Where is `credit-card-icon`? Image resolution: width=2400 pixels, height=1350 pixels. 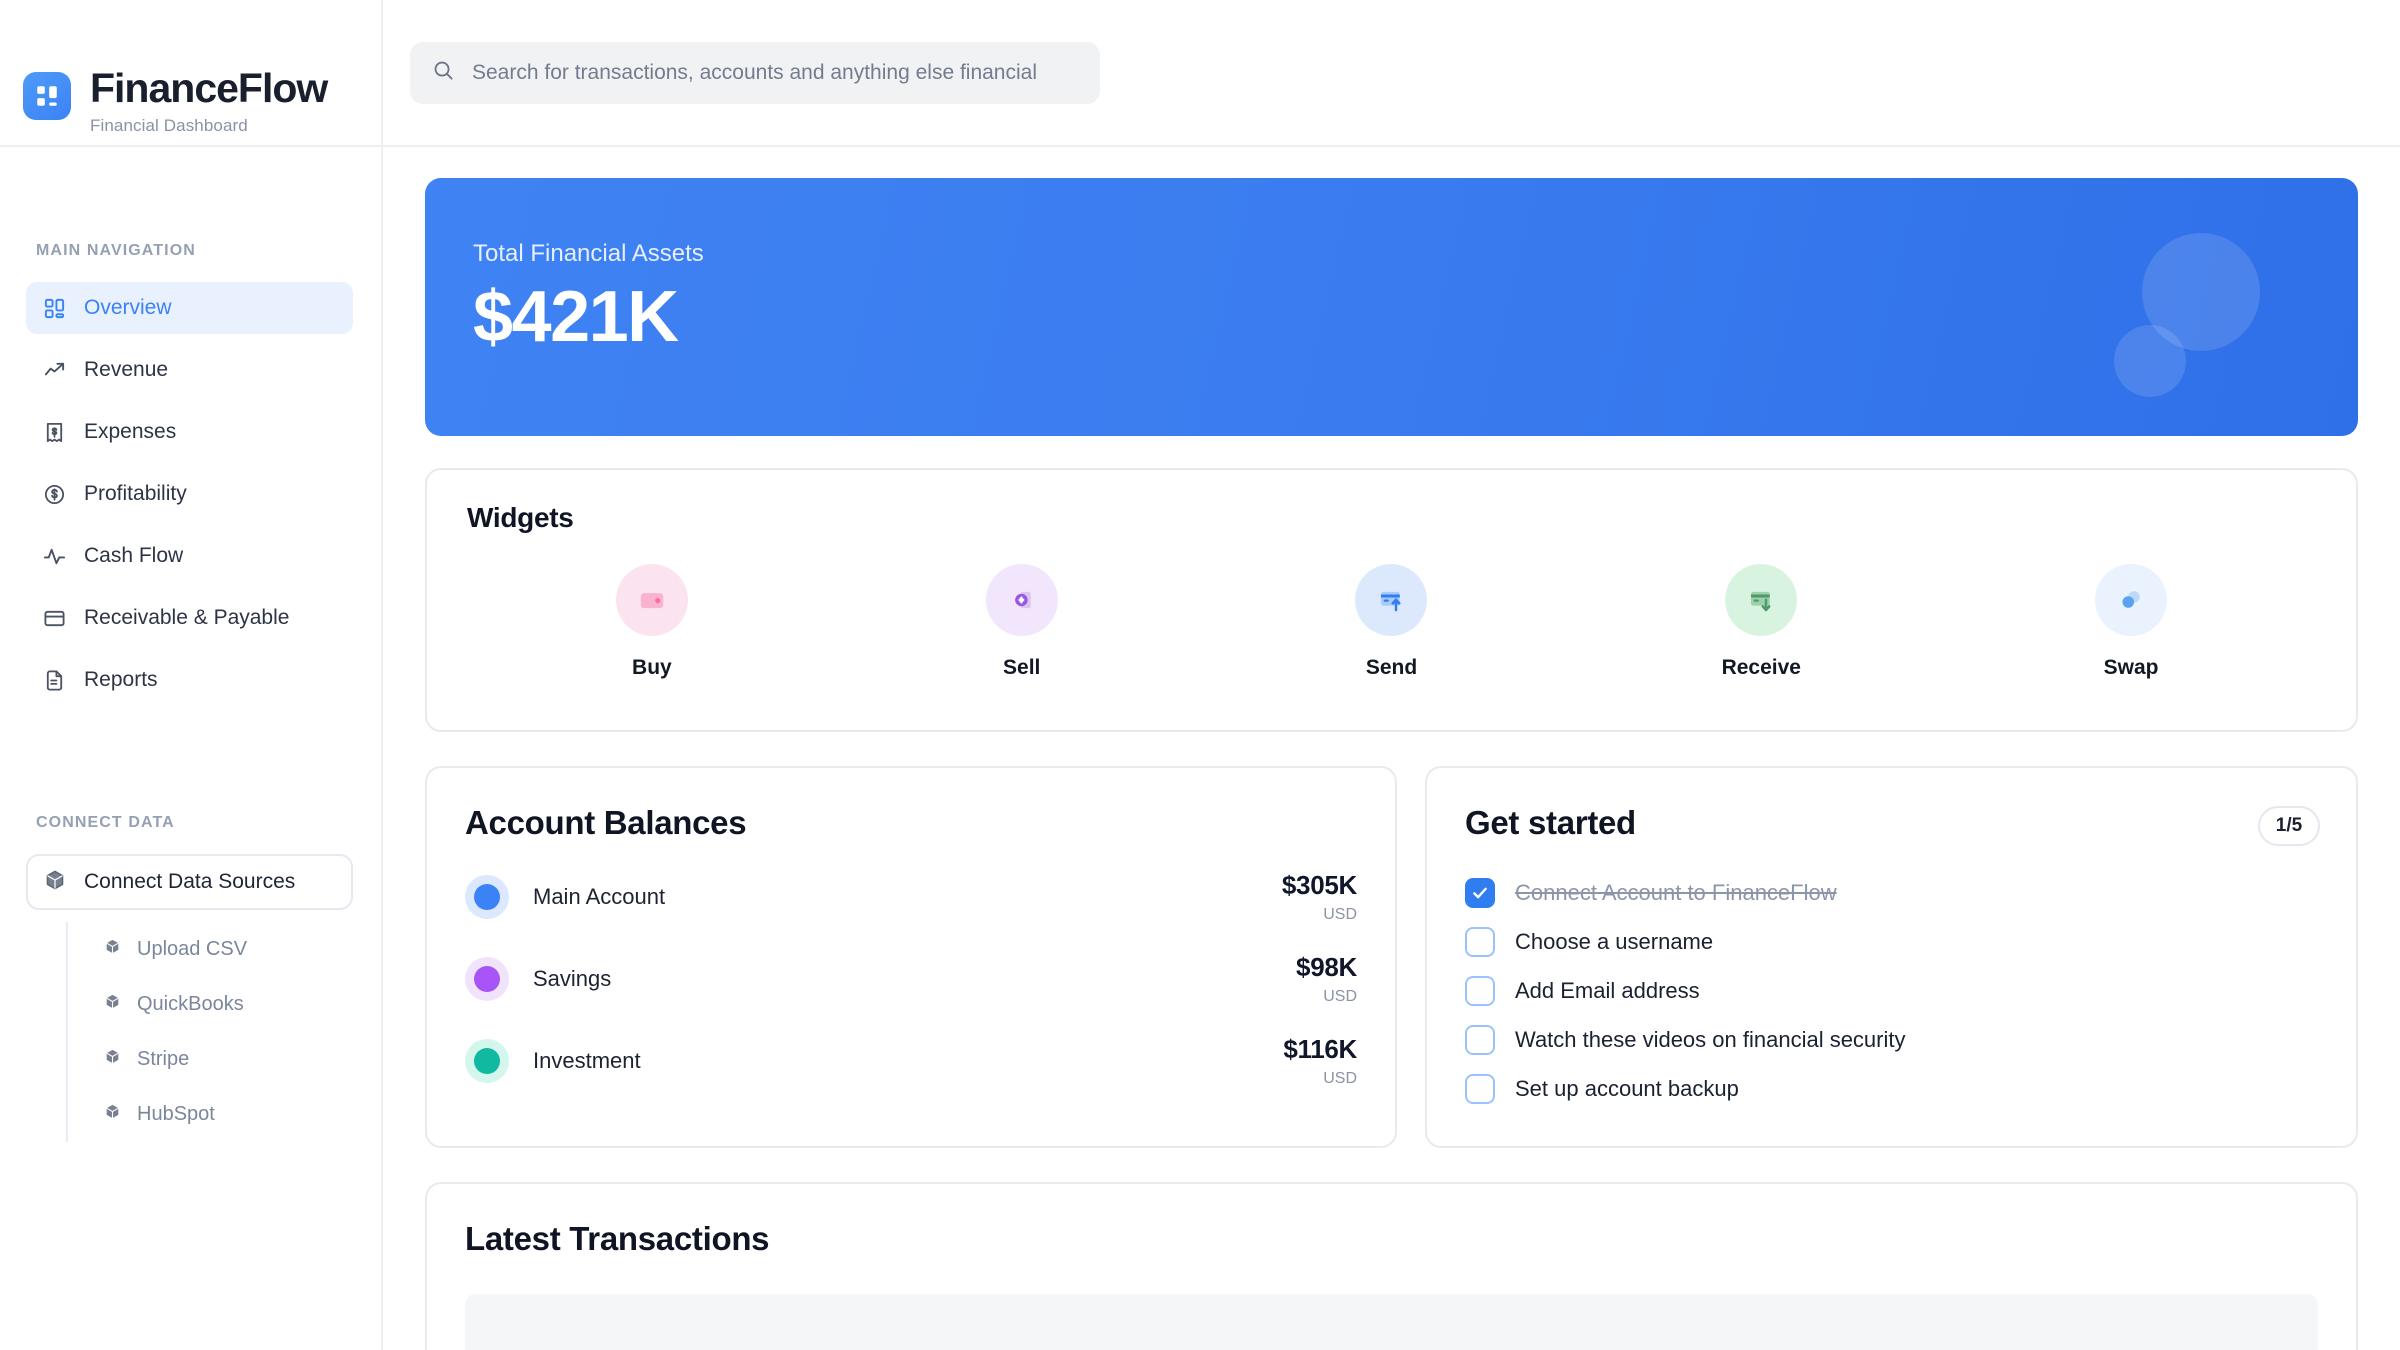 credit-card-icon is located at coordinates (54, 618).